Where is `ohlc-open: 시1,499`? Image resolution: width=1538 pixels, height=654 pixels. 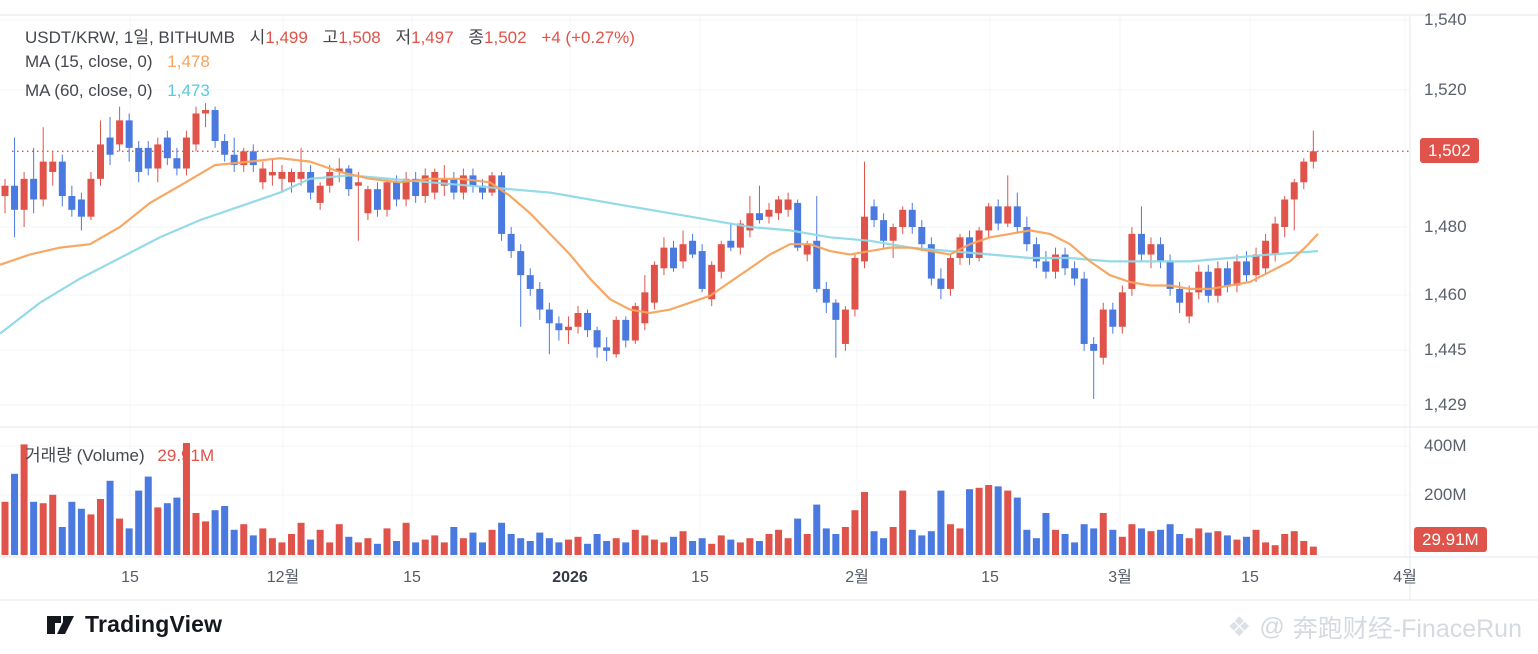 ohlc-open: 시1,499 is located at coordinates (278, 37).